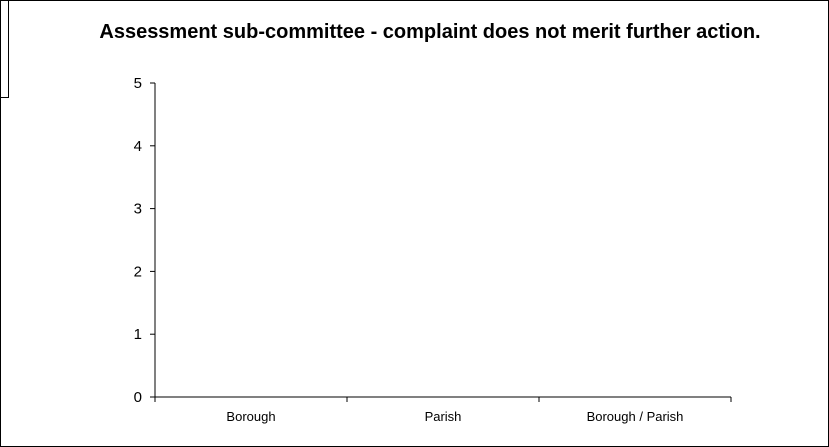 This screenshot has height=447, width=829. What do you see at coordinates (138, 146) in the screenshot?
I see `y-tick-label: 4` at bounding box center [138, 146].